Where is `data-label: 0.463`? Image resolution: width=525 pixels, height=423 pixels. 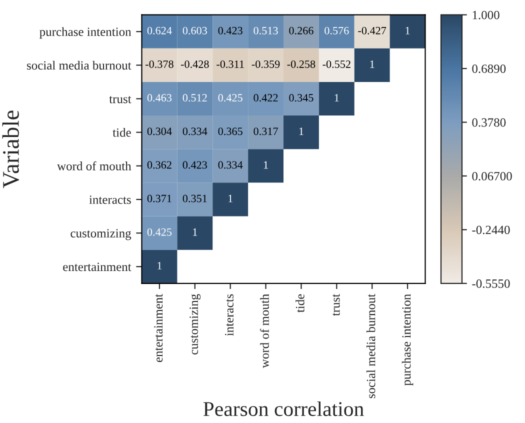
data-label: 0.463 is located at coordinates (159, 98).